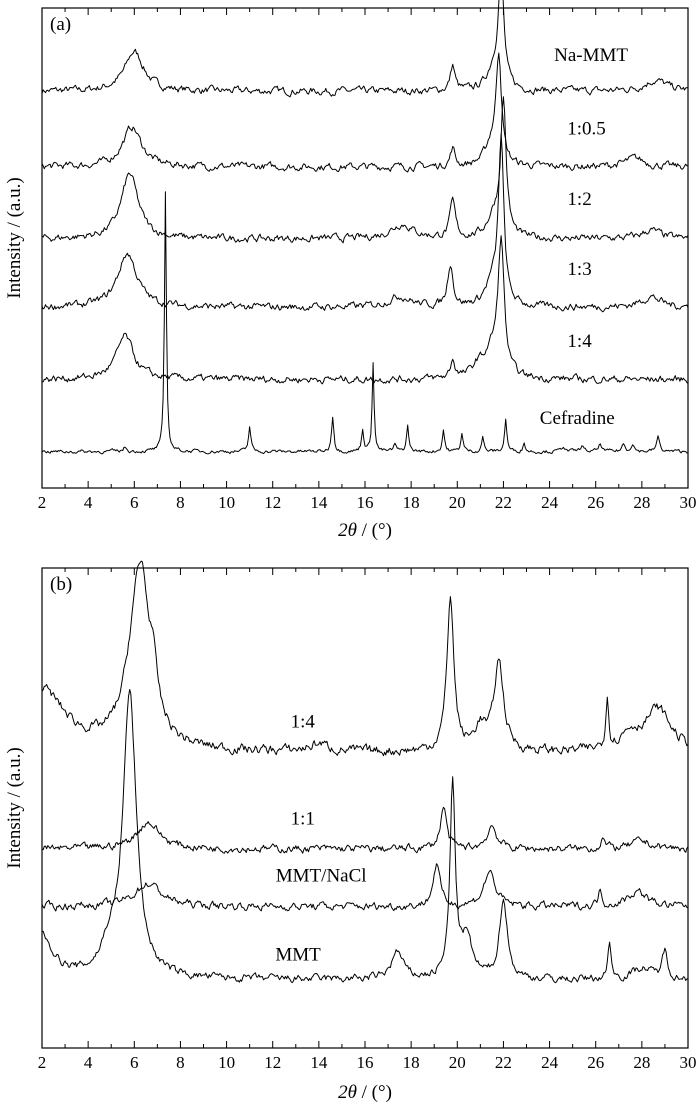 The width and height of the screenshot is (700, 1111). Describe the element at coordinates (591, 55) in the screenshot. I see `series-label: Na-MMT` at that location.